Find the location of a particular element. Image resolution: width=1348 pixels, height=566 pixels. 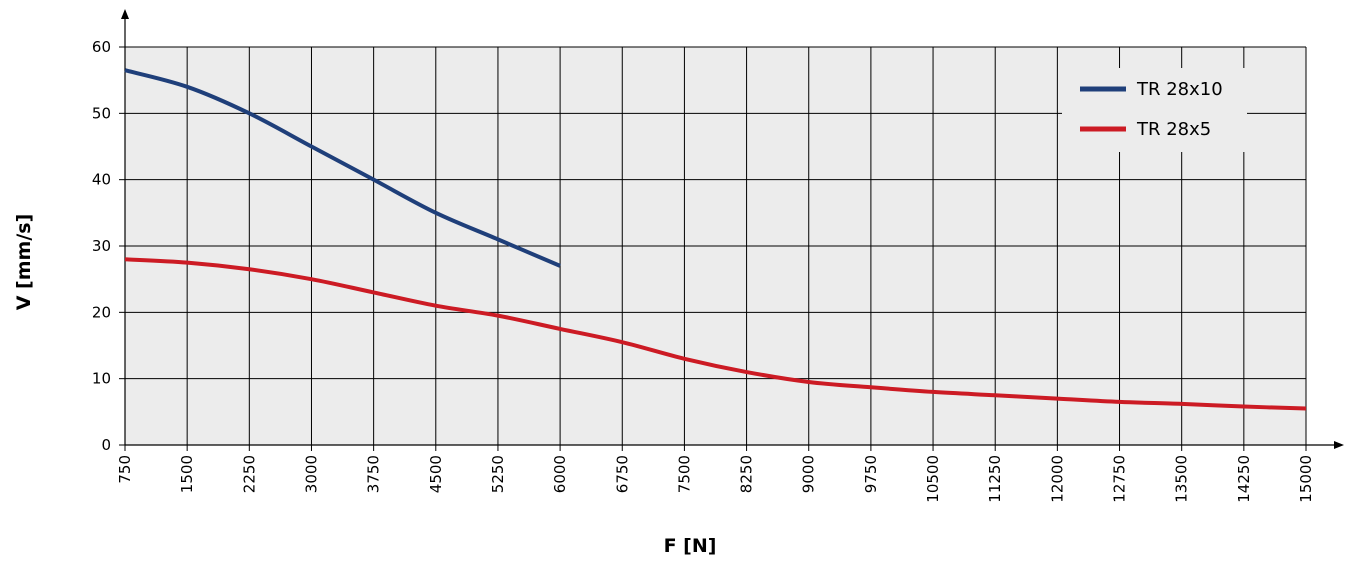

legend-box is located at coordinates (1154, 110).